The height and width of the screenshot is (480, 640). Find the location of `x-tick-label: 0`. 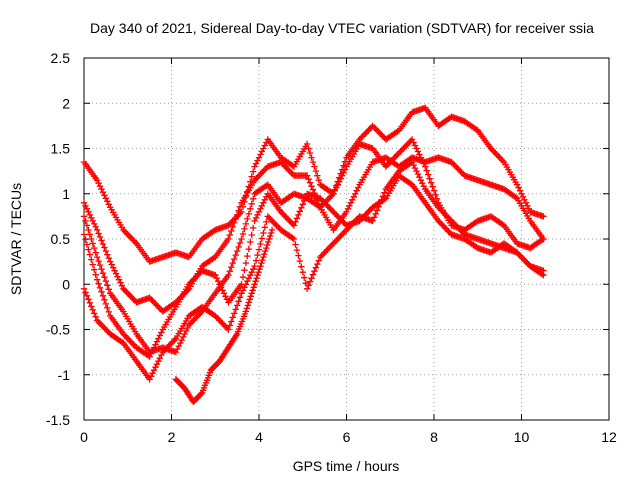

x-tick-label: 0 is located at coordinates (84, 437).